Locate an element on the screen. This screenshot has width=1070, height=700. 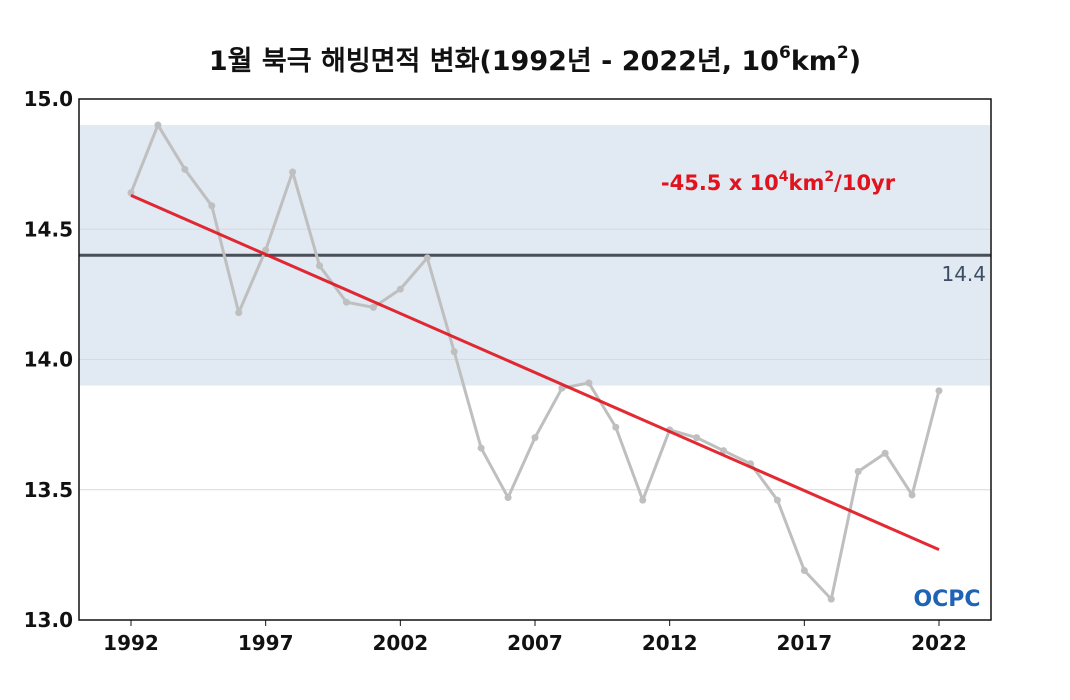
x-tick-label: 2012 is located at coordinates (670, 643).